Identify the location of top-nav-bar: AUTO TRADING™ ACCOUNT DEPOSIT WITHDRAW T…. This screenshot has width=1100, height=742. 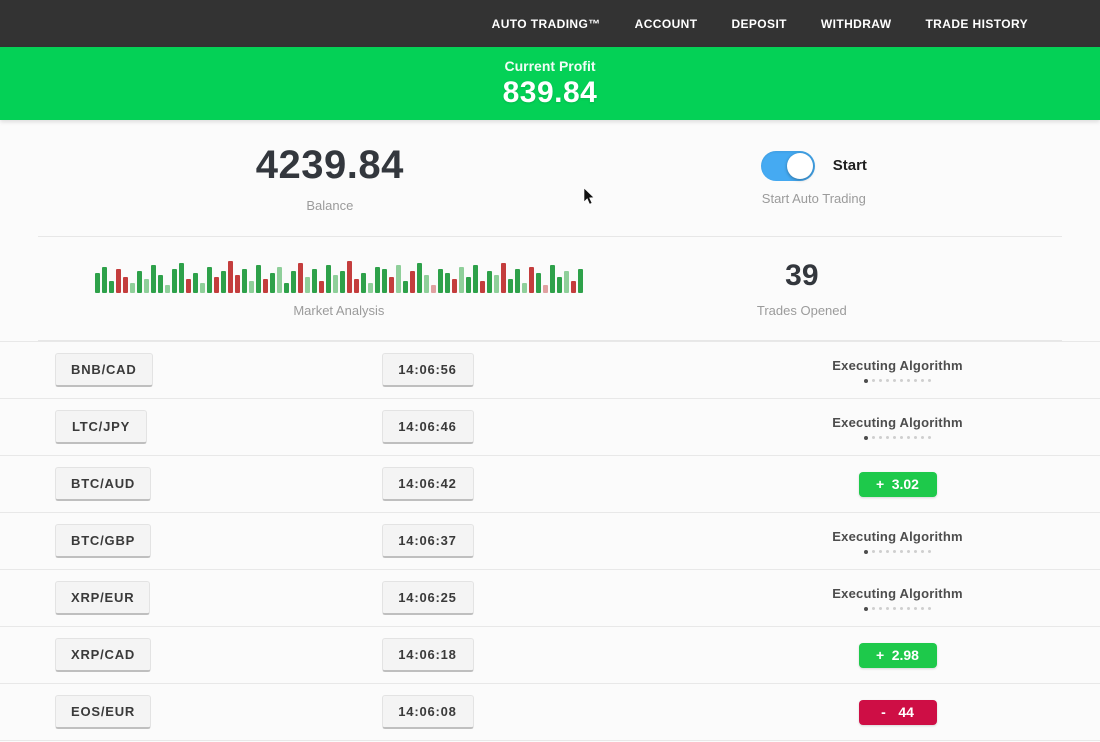
(550, 23).